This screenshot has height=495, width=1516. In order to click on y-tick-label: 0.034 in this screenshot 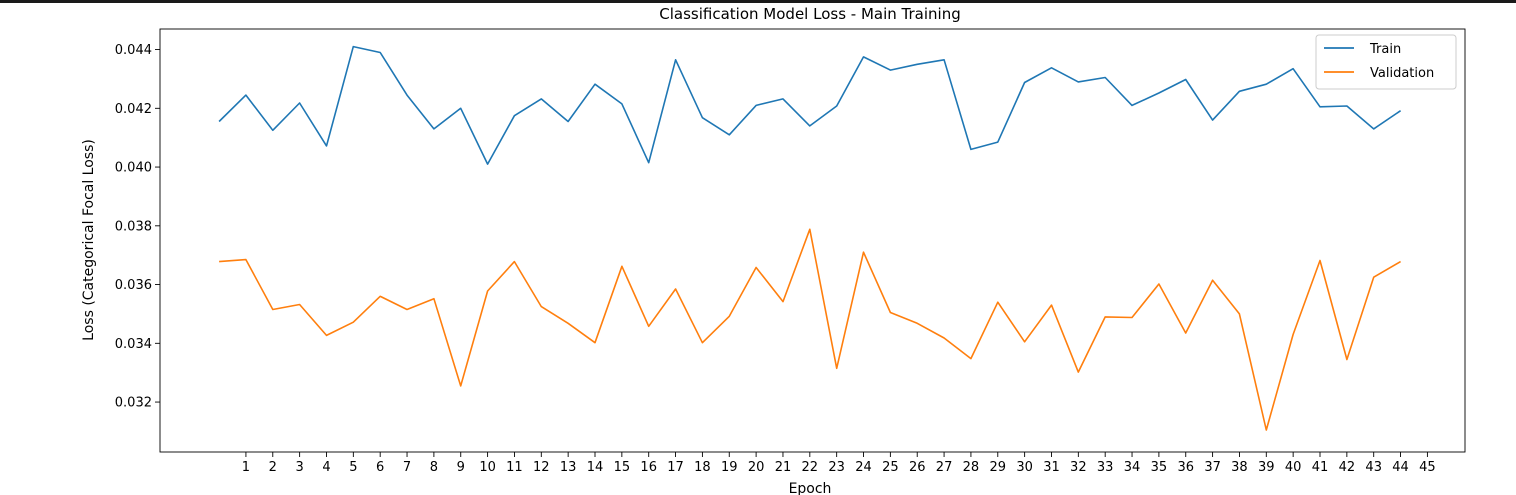, I will do `click(133, 344)`.